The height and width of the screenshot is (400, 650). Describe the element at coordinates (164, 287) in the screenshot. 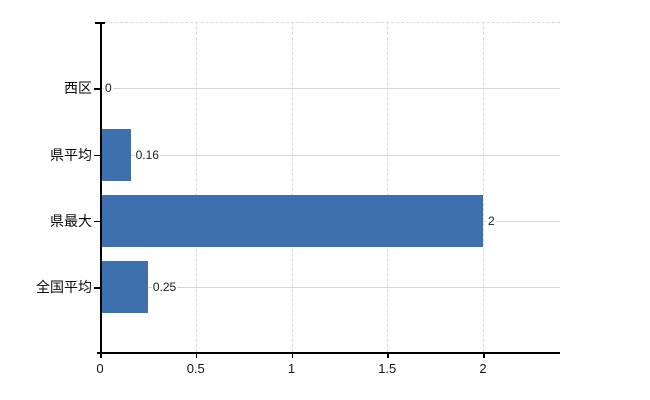

I see `value-label: 0.25` at that location.